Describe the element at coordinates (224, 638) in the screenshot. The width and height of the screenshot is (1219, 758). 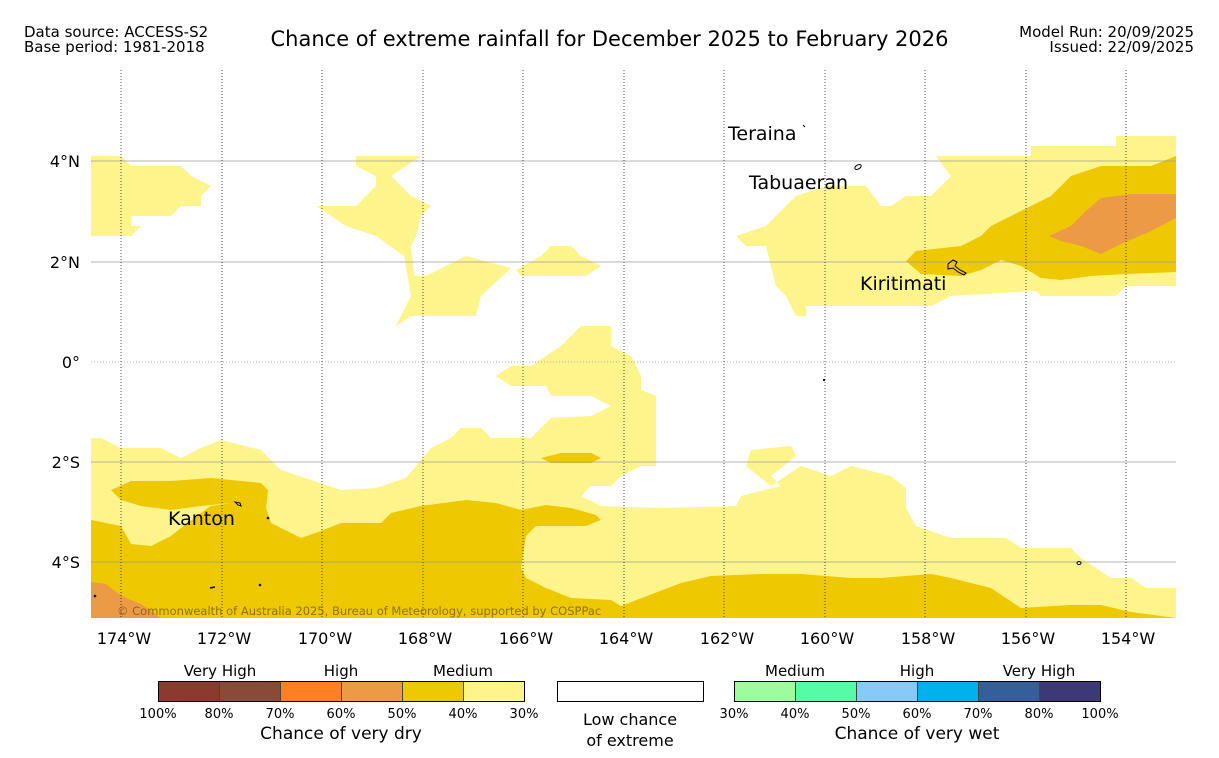
I see `lon-label: 172°W` at that location.